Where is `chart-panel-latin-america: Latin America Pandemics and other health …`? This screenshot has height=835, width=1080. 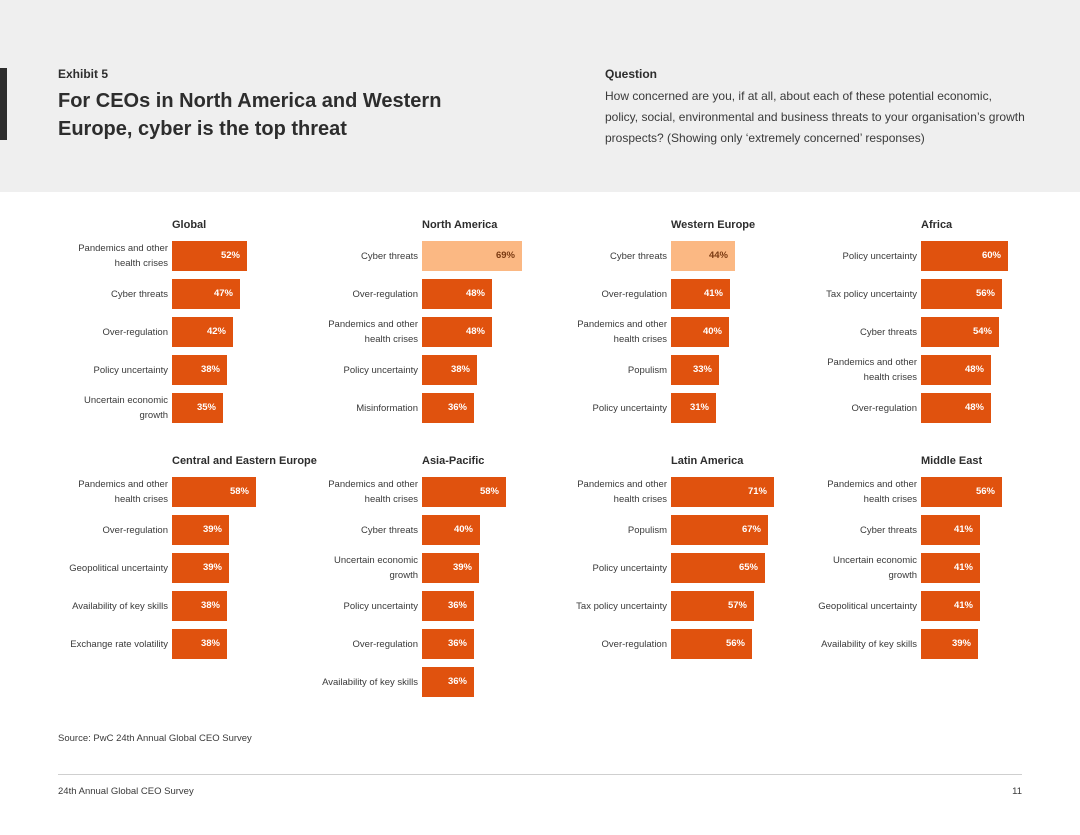
chart-panel-latin-america: Latin America Pandemics and other health … is located at coordinates (682, 570).